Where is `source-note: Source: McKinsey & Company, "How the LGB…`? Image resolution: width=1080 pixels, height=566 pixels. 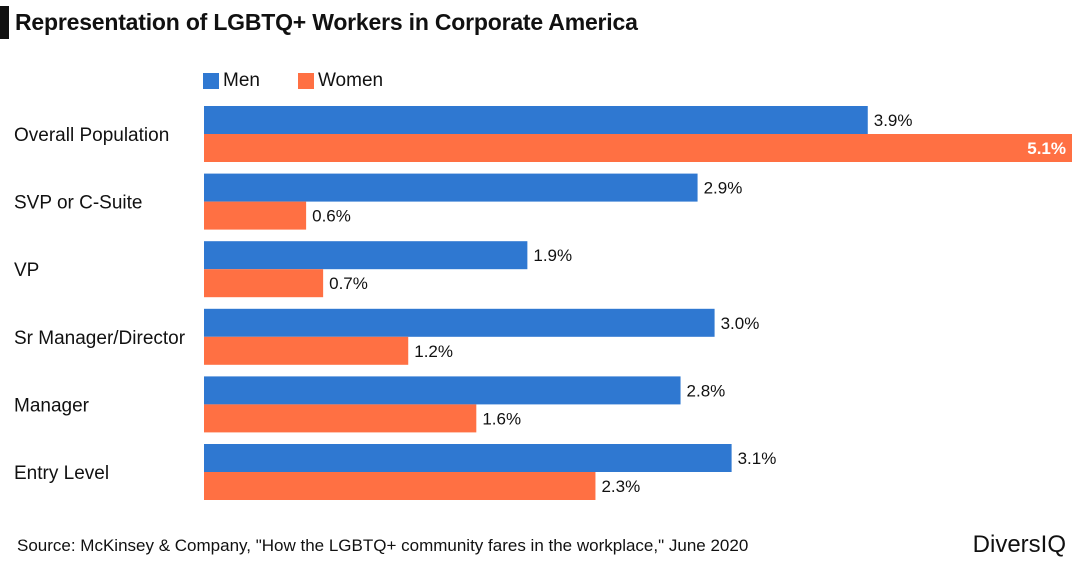
source-note: Source: McKinsey & Company, "How the LGB… is located at coordinates (383, 545).